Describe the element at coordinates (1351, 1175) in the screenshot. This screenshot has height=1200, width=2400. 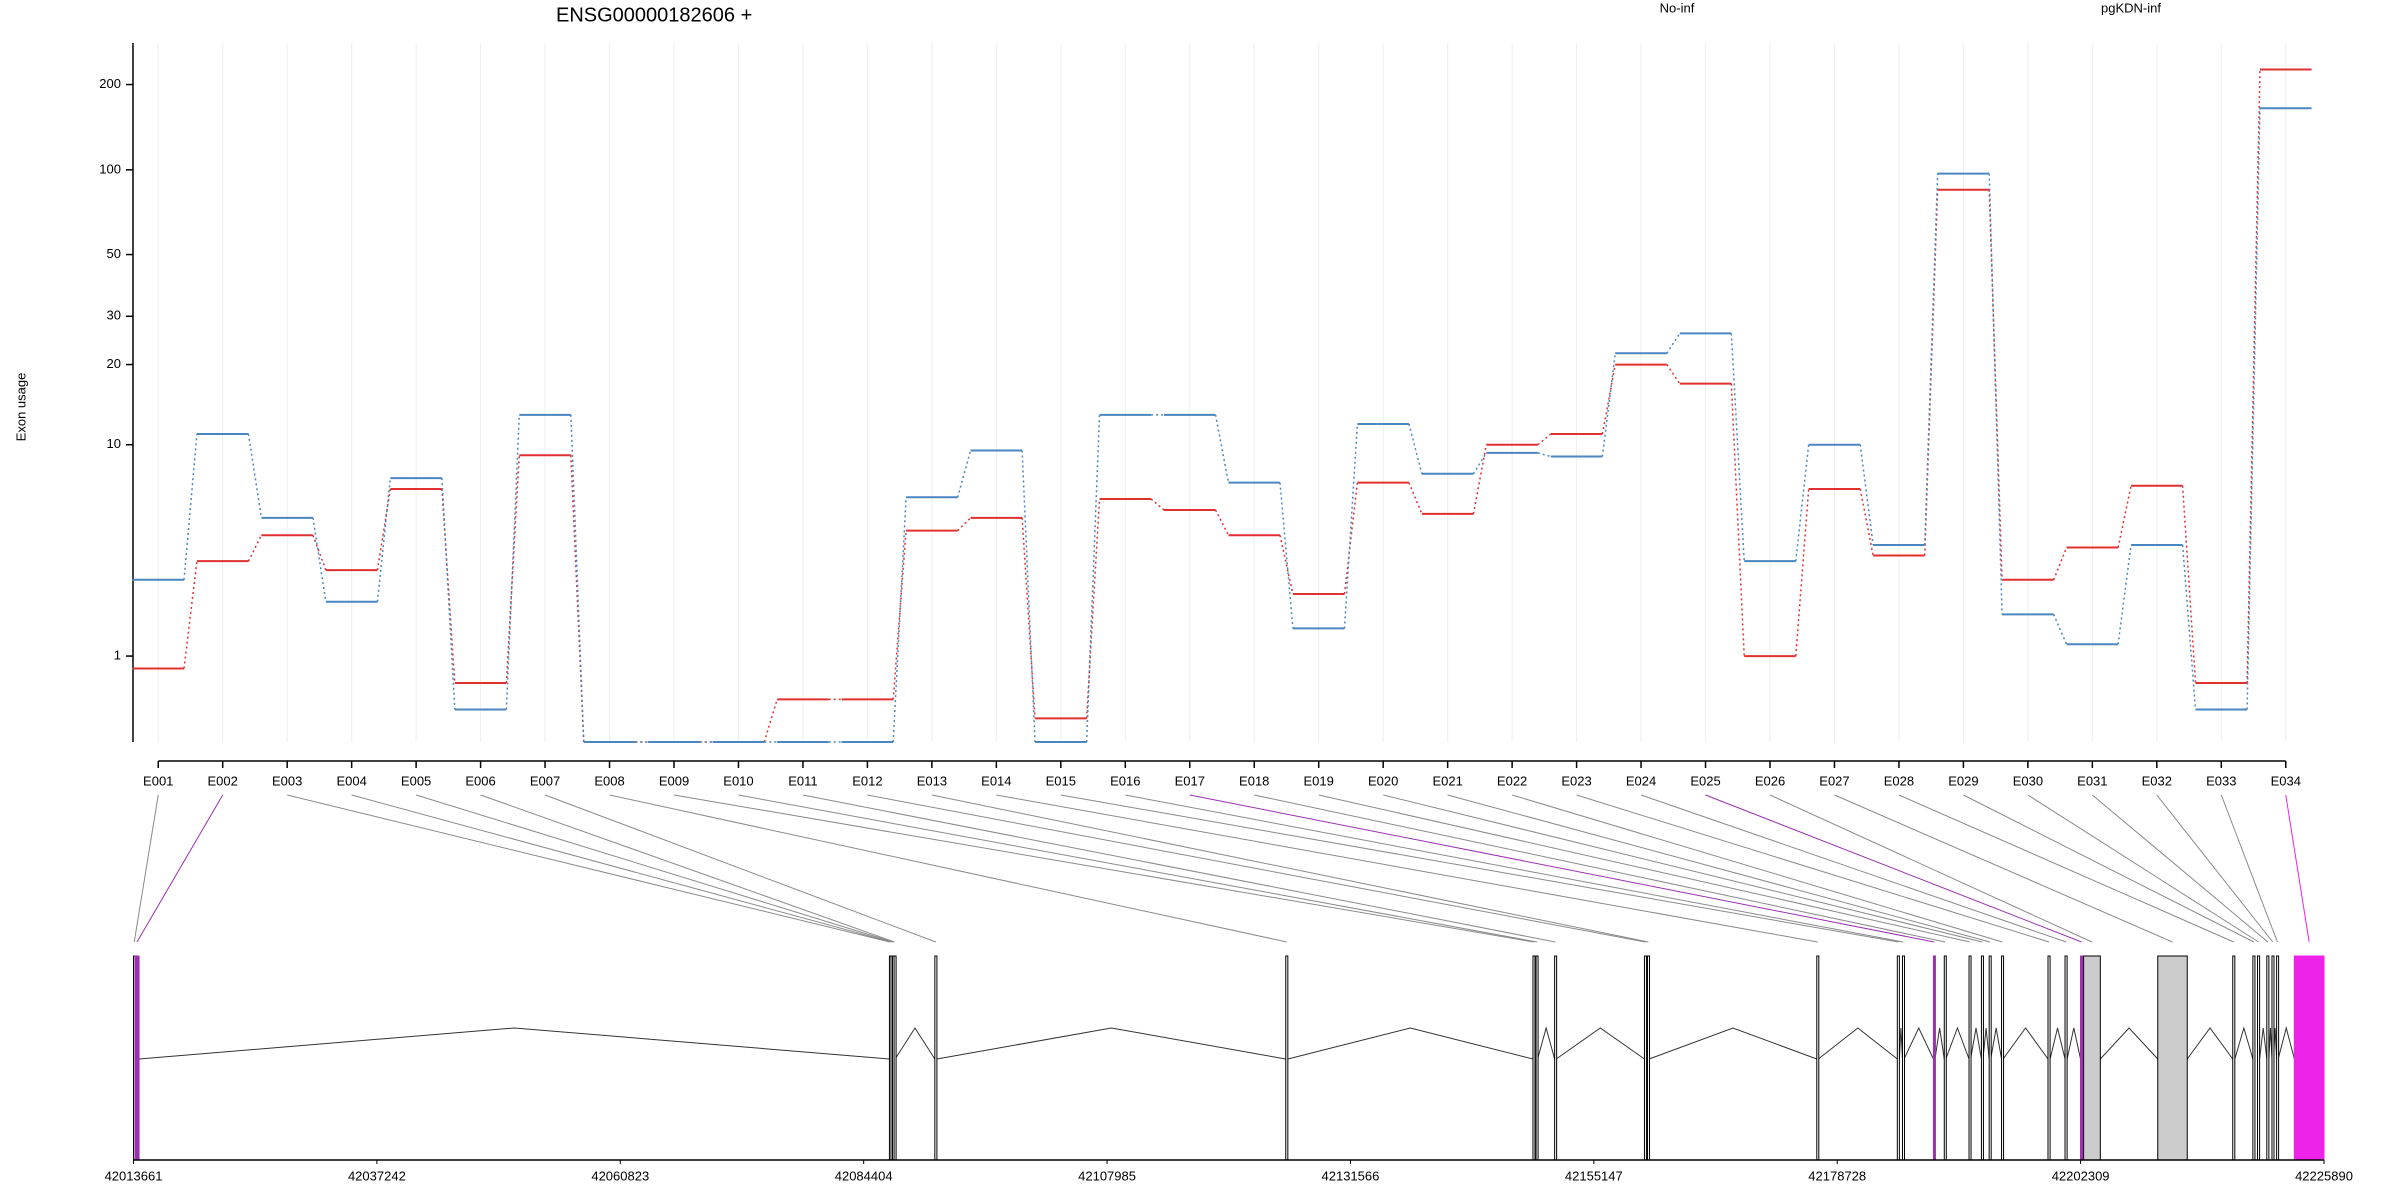
I see `gene-axis-label: 42131566` at that location.